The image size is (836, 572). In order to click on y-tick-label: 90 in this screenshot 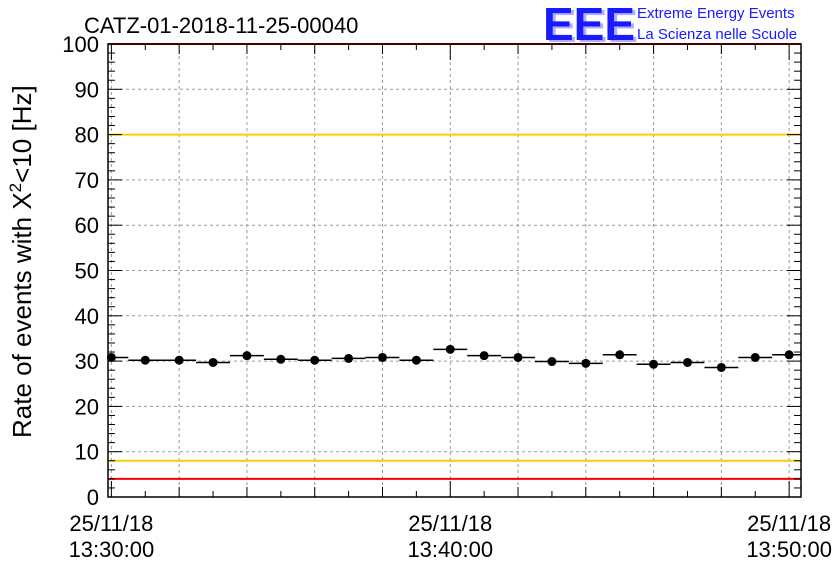, I will do `click(87, 89)`.